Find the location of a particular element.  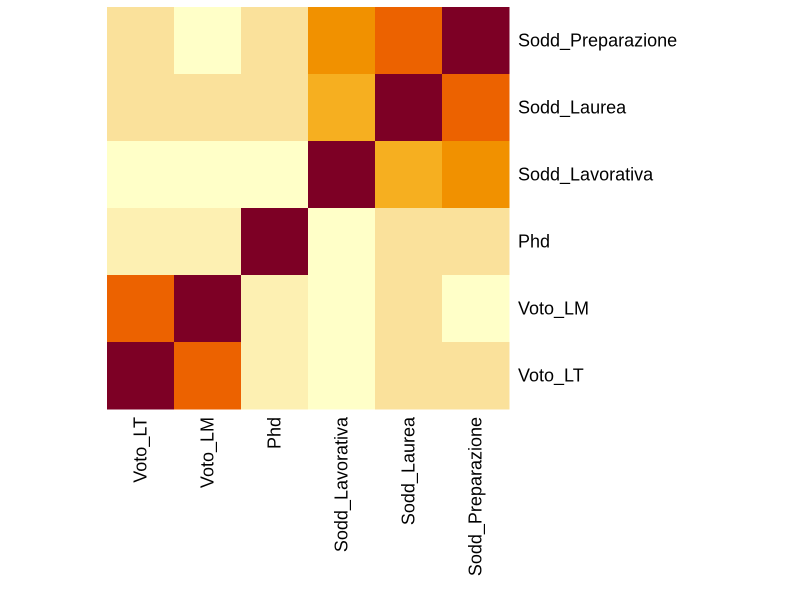

row-label: Sodd_Preparazione is located at coordinates (597, 41).